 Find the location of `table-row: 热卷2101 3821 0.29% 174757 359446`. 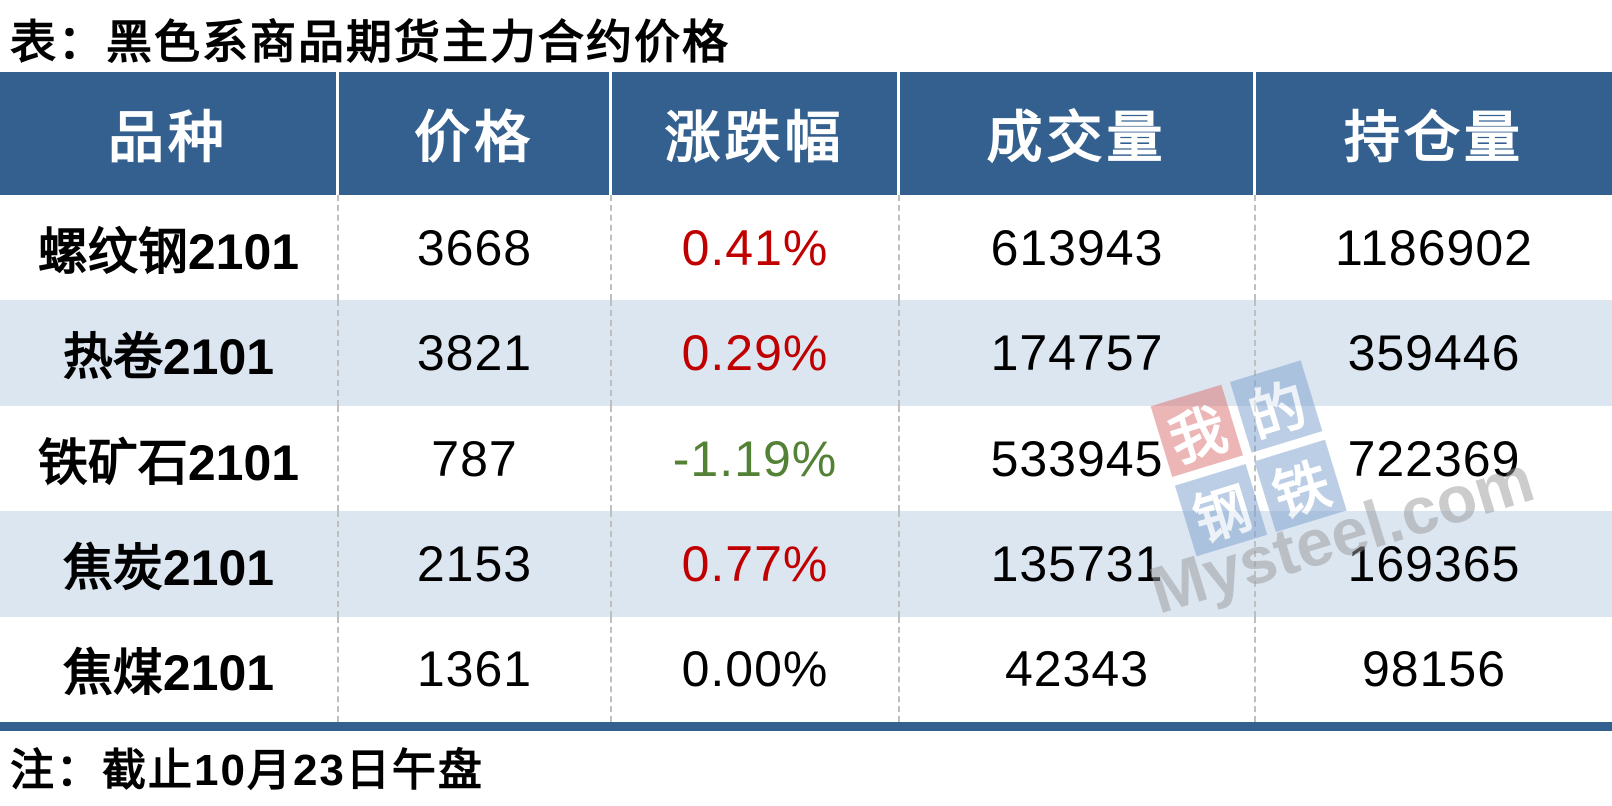

table-row: 热卷2101 3821 0.29% 174757 359446 is located at coordinates (806, 353).